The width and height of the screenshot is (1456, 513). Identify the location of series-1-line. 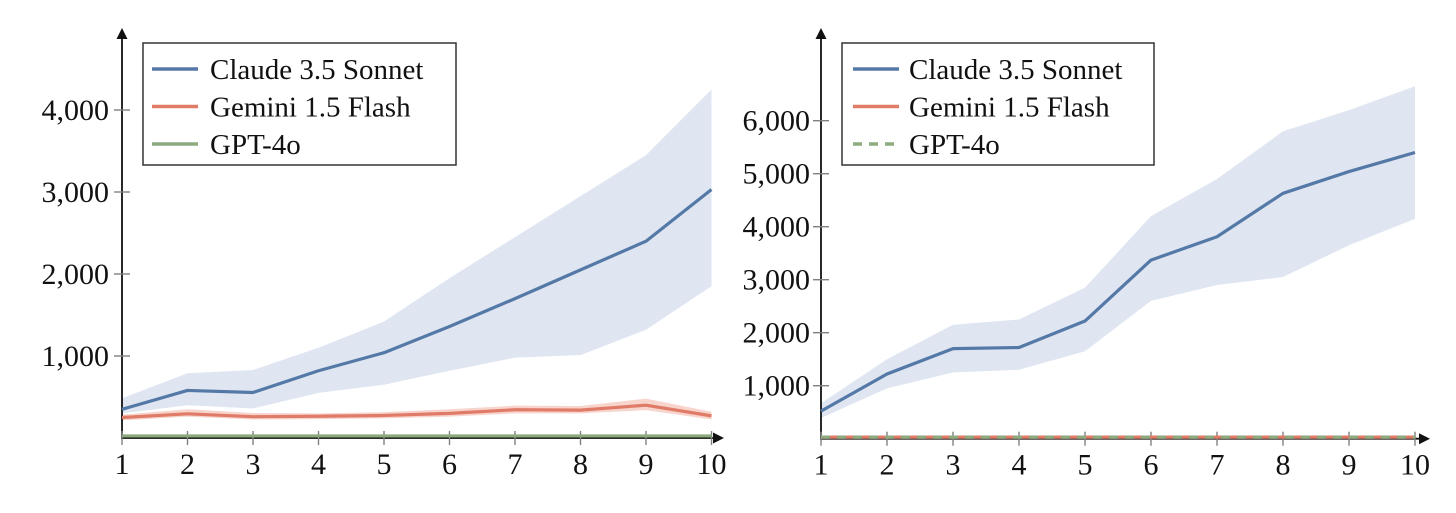
(416, 411).